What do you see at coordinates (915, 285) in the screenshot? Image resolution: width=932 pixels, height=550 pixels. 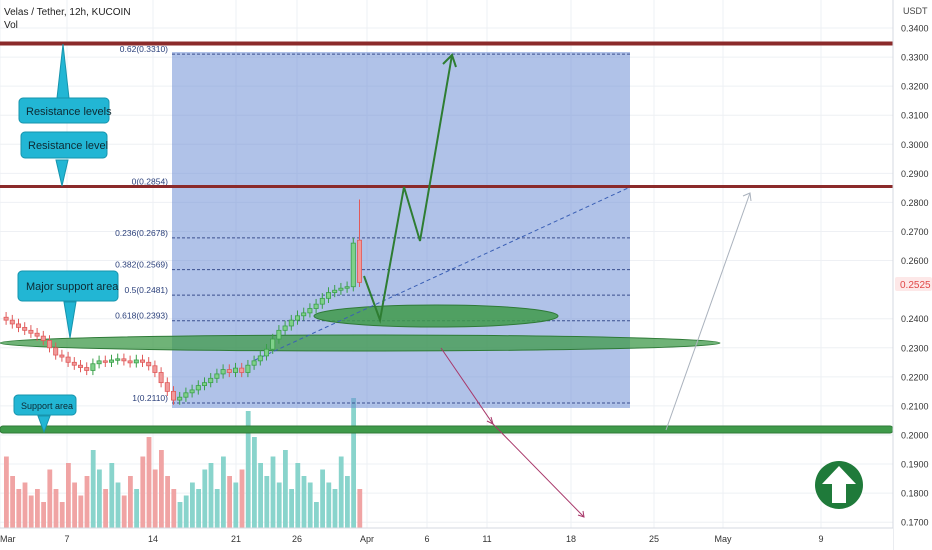 I see `current-price-label: 0.2525` at bounding box center [915, 285].